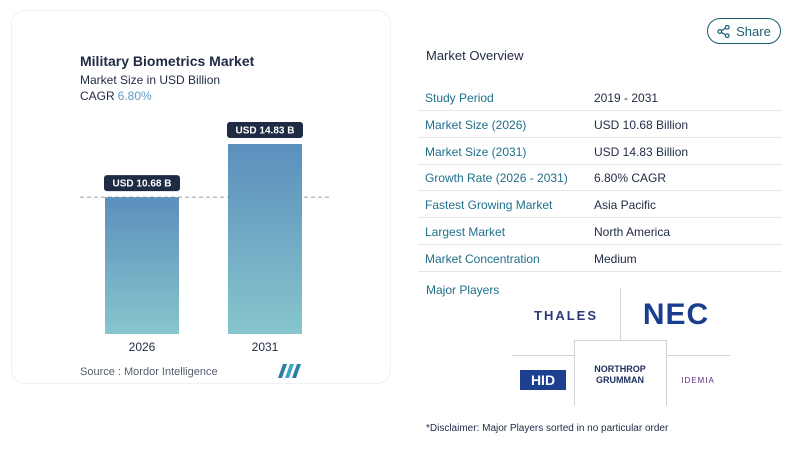  I want to click on nec-logo: NEC, so click(676, 314).